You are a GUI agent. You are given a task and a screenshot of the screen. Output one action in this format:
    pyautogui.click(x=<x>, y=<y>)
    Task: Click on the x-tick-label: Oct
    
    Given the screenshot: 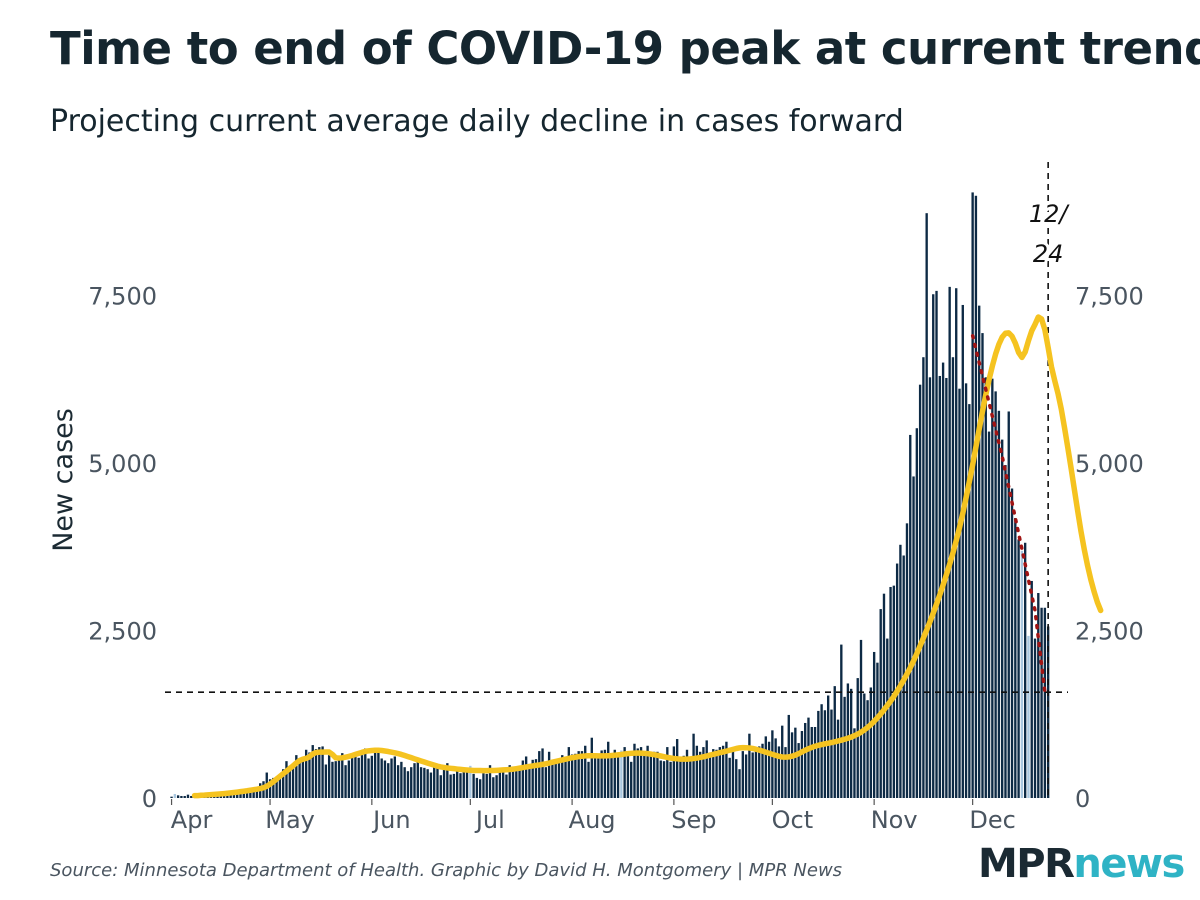 What is the action you would take?
    pyautogui.click(x=793, y=820)
    